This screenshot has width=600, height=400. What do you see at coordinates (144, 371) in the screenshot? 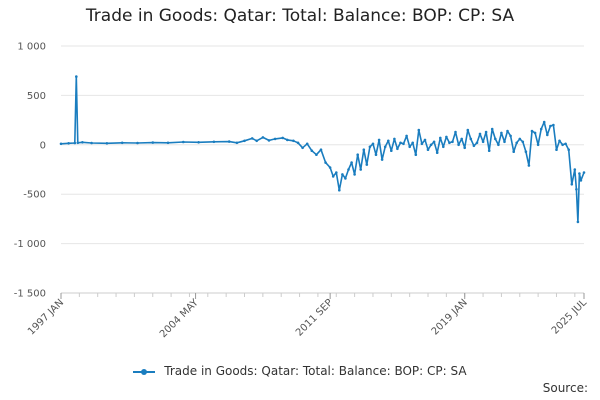
I see `legend-line-marker` at bounding box center [144, 371].